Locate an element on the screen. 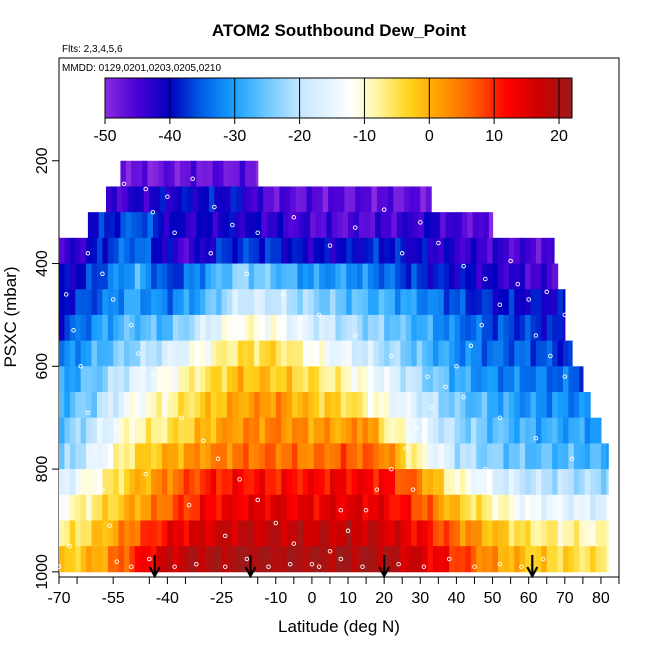 This screenshot has width=650, height=650. x-tick-label: 20 is located at coordinates (384, 598).